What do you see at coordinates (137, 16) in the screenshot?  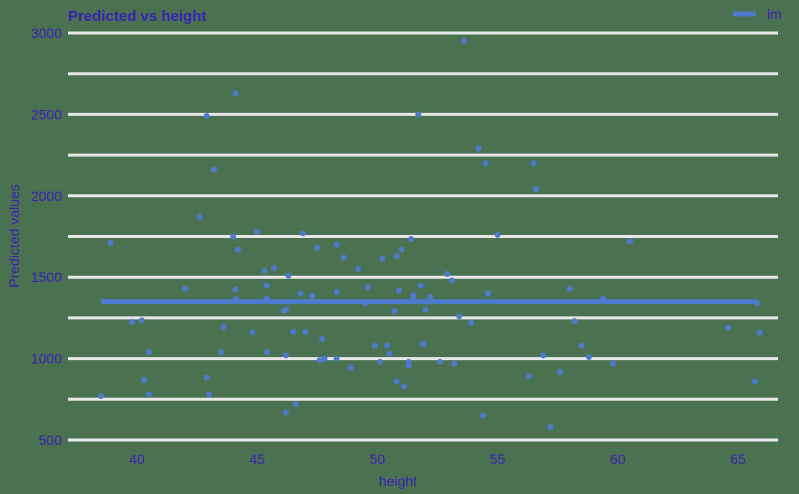 I see `chart-title: Predicted vs height` at bounding box center [137, 16].